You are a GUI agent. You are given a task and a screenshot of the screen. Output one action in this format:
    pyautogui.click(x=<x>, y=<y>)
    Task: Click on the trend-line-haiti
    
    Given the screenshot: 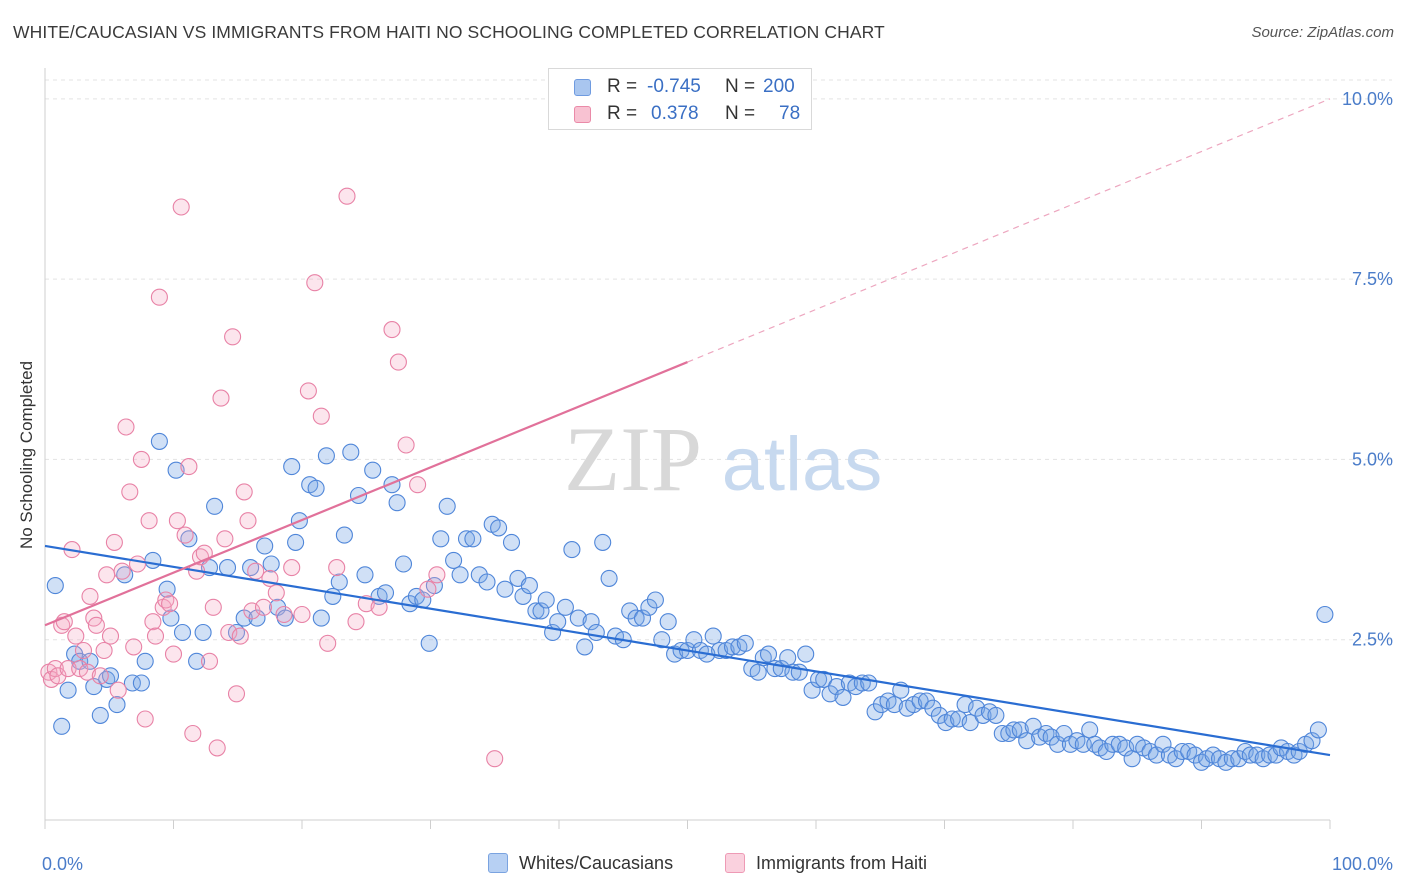 What is the action you would take?
    pyautogui.click(x=366, y=494)
    